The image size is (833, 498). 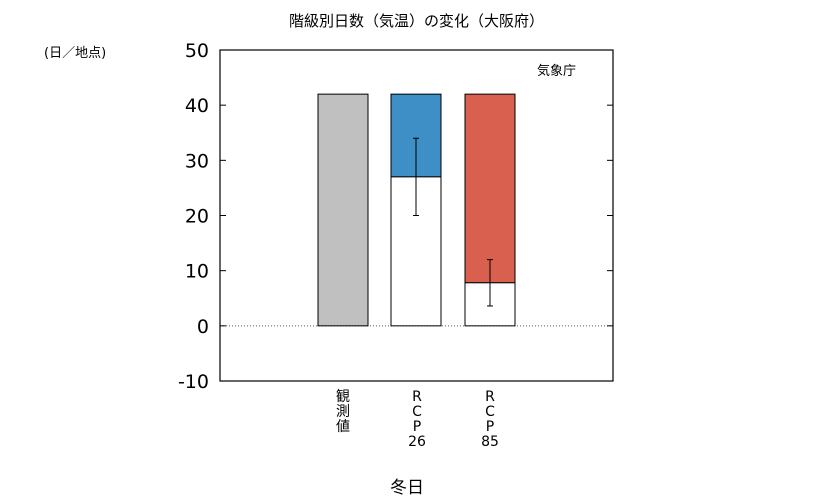 I want to click on x-axis-label: 冬日, so click(x=407, y=488).